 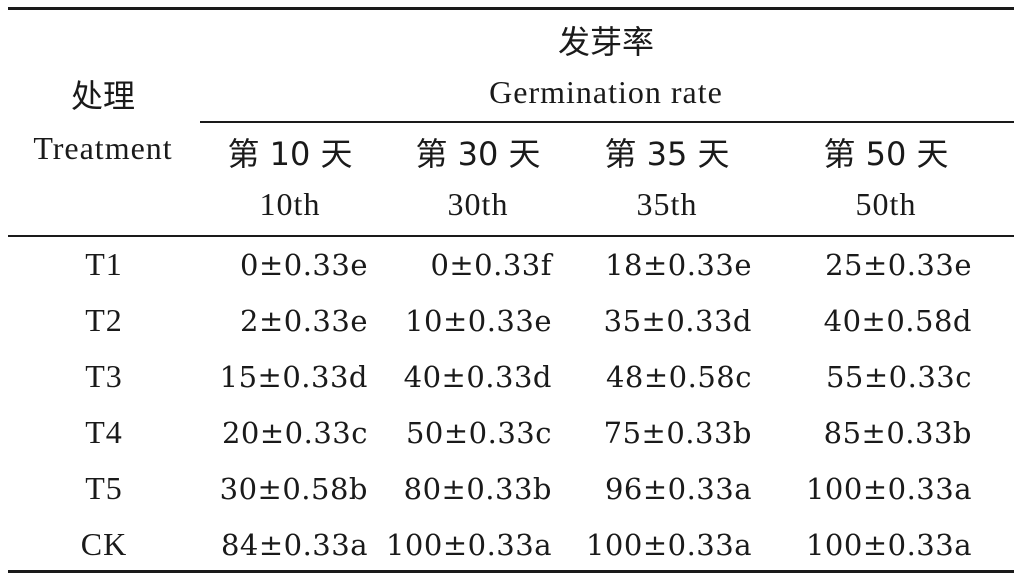 What do you see at coordinates (477, 489) in the screenshot?
I see `table-cell: 80±0.33b` at bounding box center [477, 489].